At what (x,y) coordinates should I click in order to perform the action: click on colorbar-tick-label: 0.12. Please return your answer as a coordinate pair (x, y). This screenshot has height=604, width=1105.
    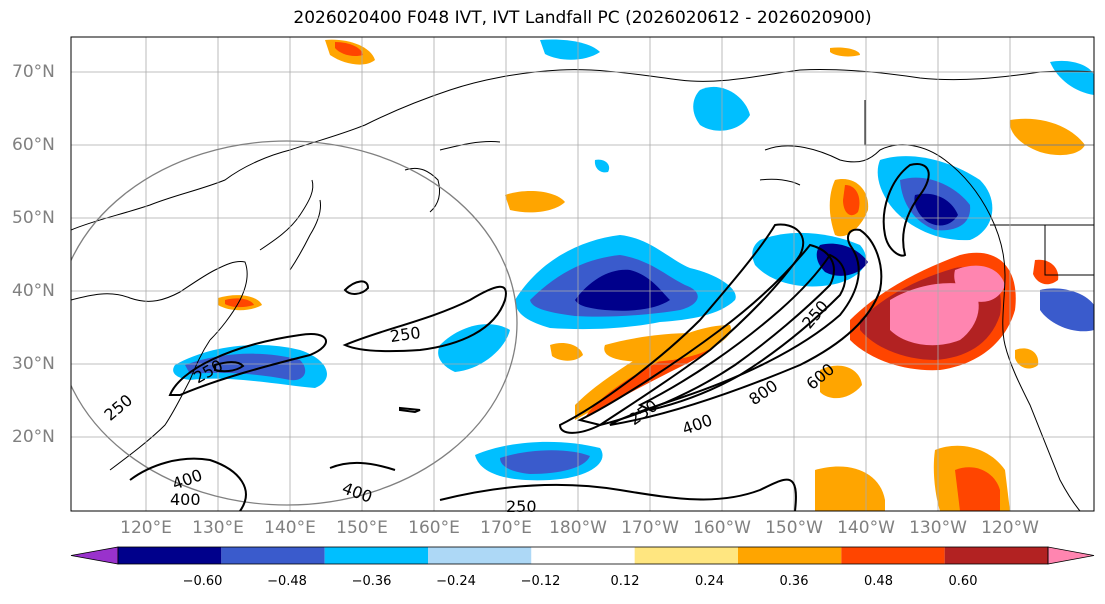
    Looking at the image, I should click on (625, 581).